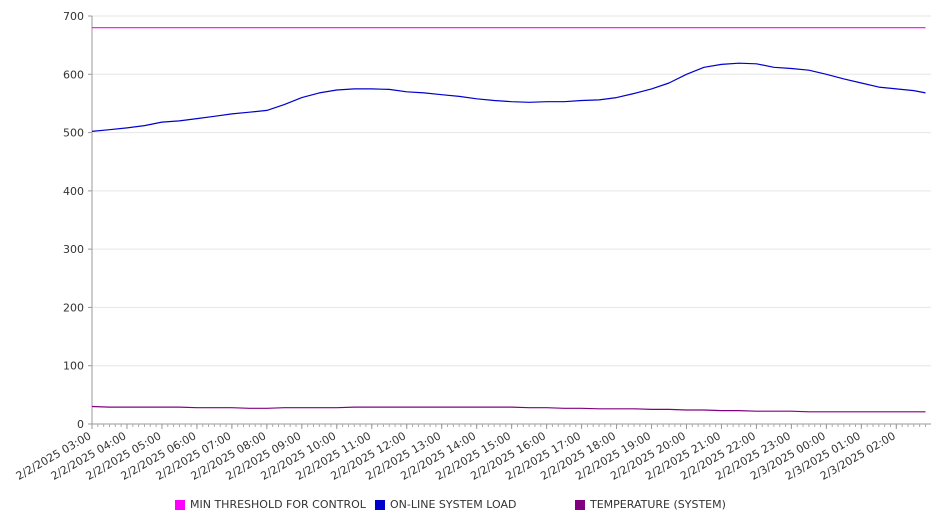 Image resolution: width=946 pixels, height=526 pixels. What do you see at coordinates (73, 220) in the screenshot?
I see `y-tick-labels: 0 100 200 300 400 500 600 700` at bounding box center [73, 220].